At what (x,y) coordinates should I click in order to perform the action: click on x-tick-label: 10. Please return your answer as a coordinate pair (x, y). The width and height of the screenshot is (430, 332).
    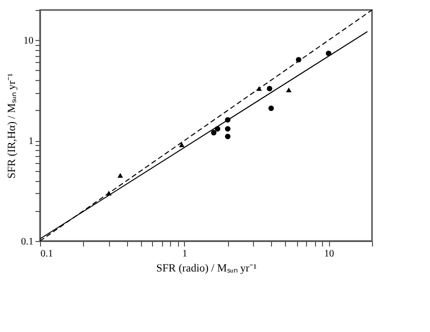
    Looking at the image, I should click on (329, 254).